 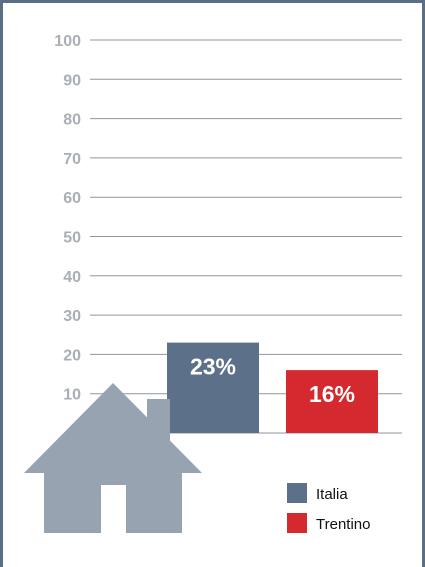 I want to click on bar-data-label: 23%, so click(x=213, y=367).